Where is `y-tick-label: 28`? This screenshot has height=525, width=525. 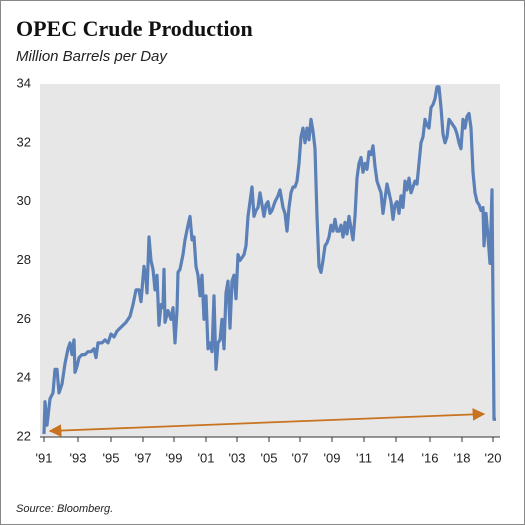
y-tick-label: 28 is located at coordinates (24, 259).